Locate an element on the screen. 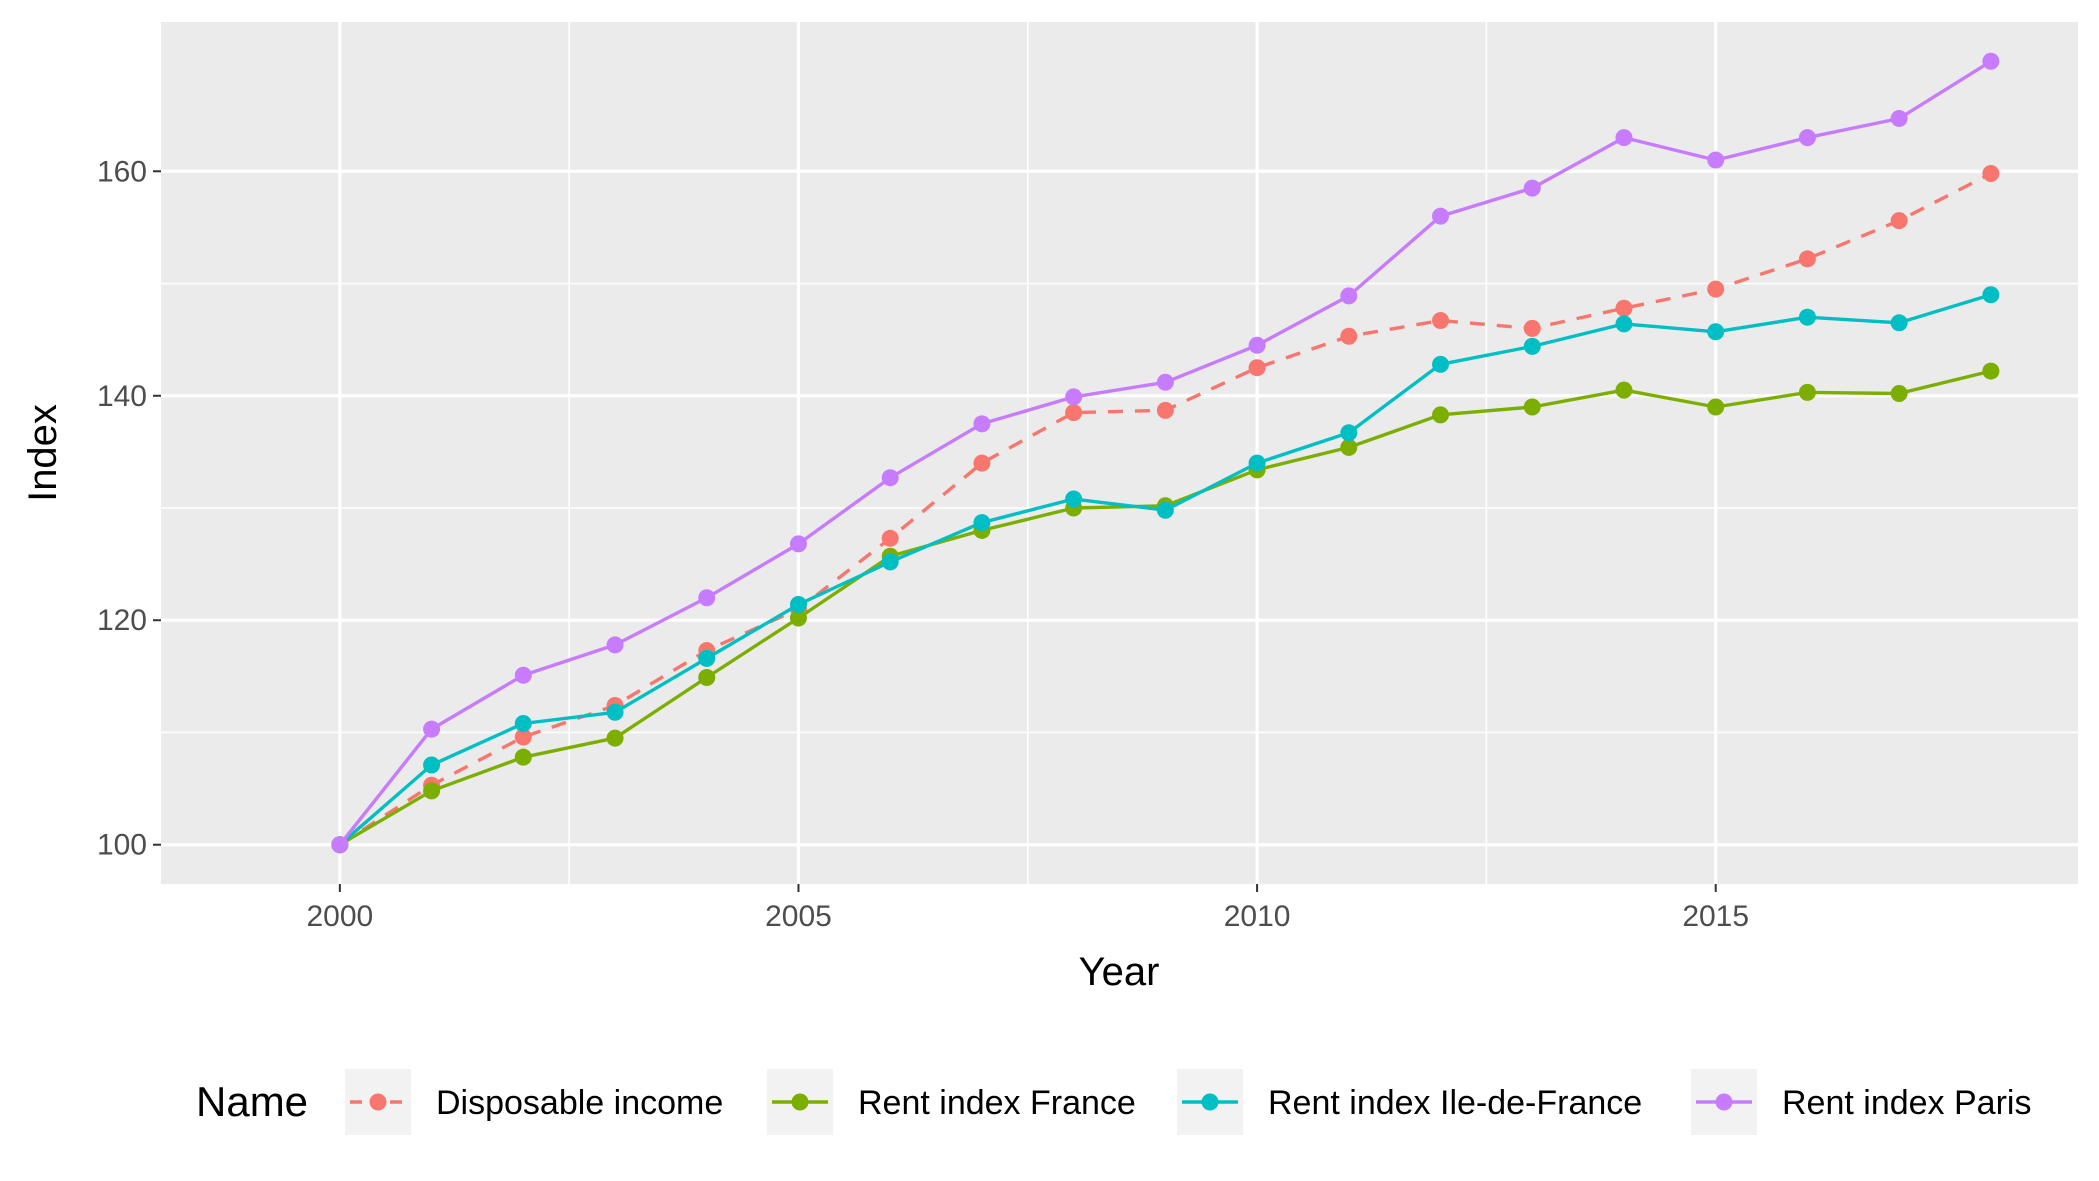 This screenshot has height=1181, width=2099. legend-title: Name is located at coordinates (252, 1101).